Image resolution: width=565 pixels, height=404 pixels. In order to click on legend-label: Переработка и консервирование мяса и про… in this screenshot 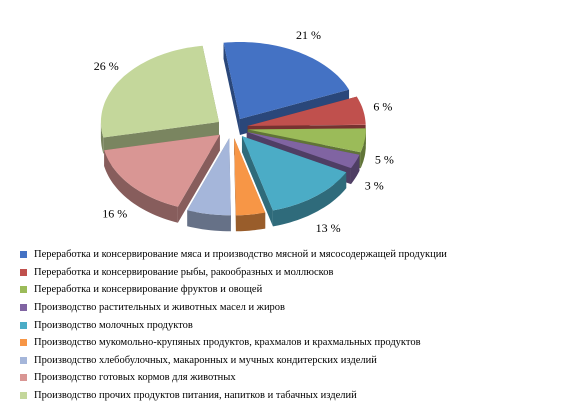, I will do `click(240, 255)`.